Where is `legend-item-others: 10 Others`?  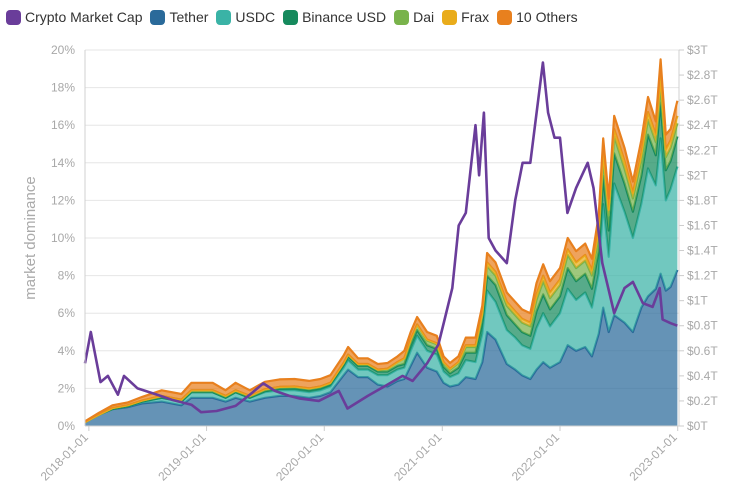
legend-item-others: 10 Others is located at coordinates (537, 17).